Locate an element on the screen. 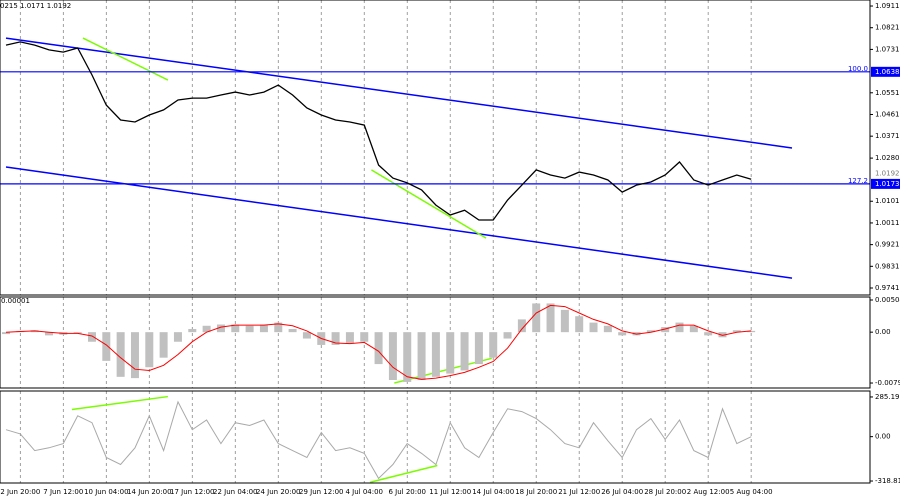 This screenshot has width=900, height=500. signal-line is located at coordinates (378, 342).